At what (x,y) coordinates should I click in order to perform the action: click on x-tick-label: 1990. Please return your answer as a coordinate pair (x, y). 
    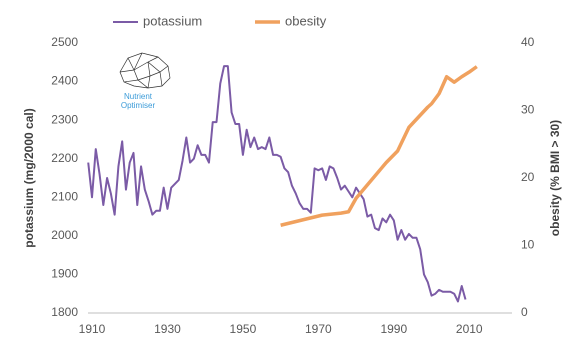
    Looking at the image, I should click on (393, 329).